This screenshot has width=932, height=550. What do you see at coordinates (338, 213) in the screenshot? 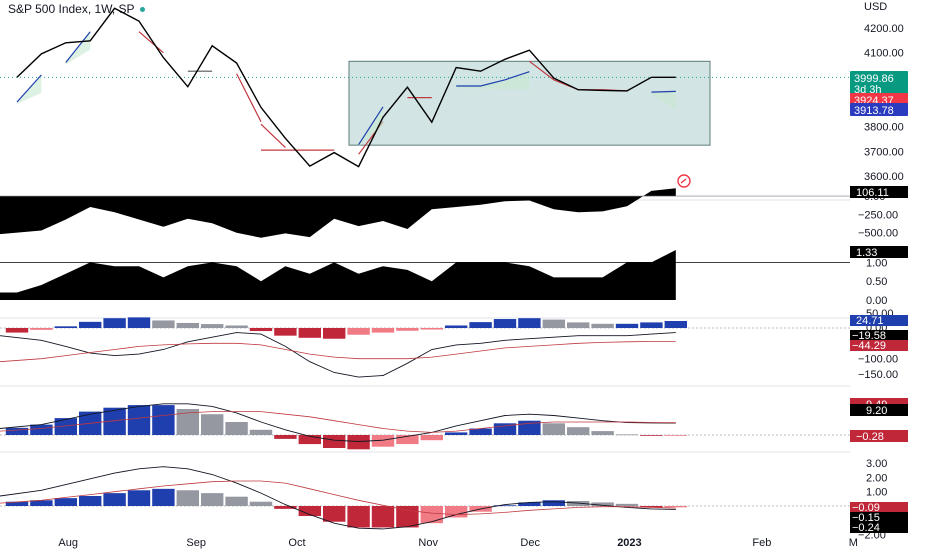
I see `osc1-area` at bounding box center [338, 213].